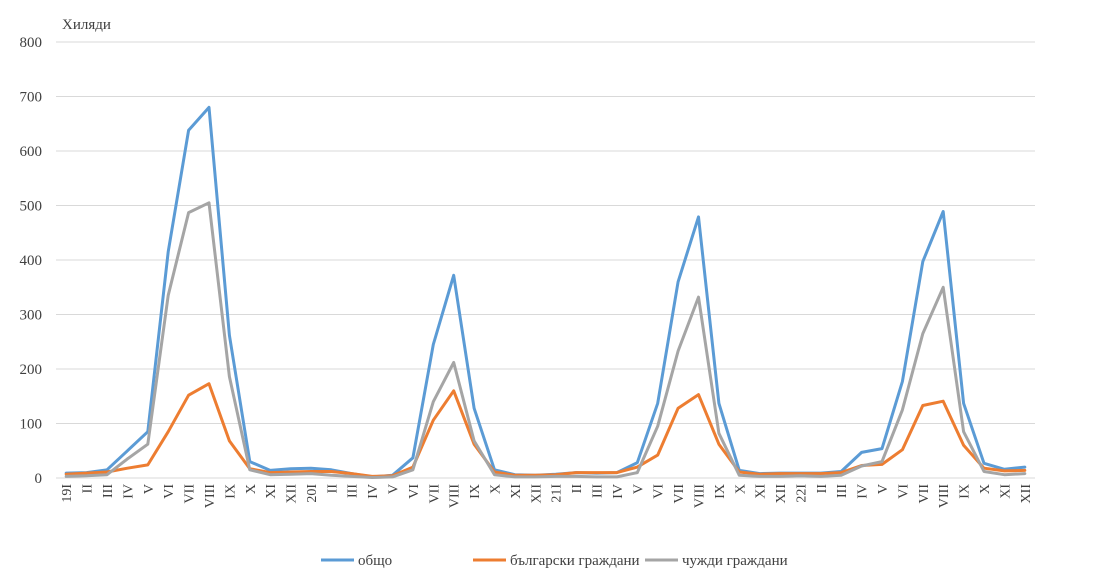  I want to click on y-tick-label: 100, so click(31, 425).